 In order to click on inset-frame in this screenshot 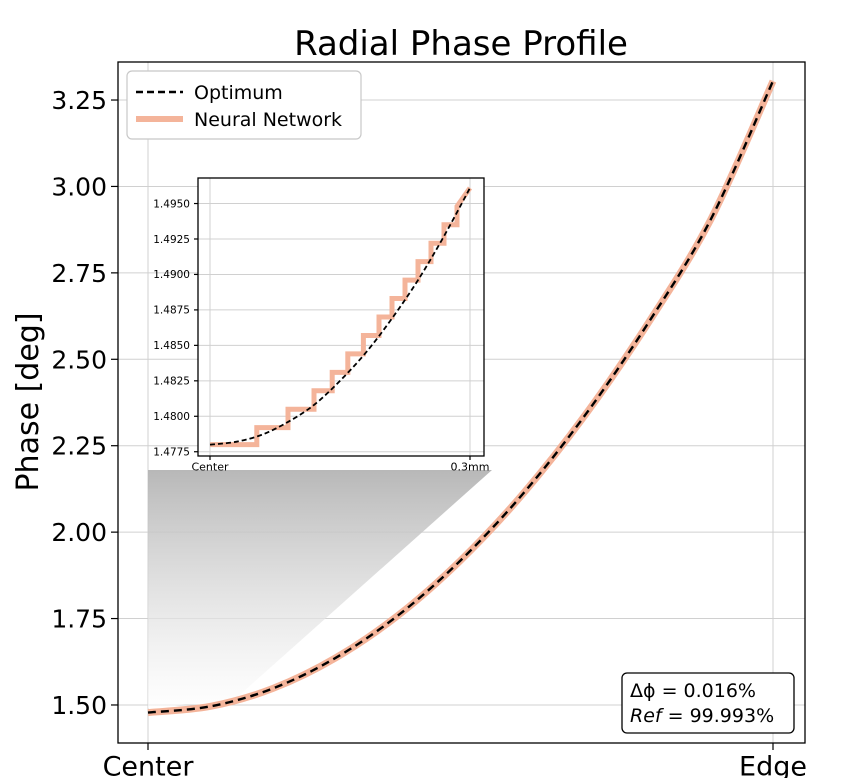, I will do `click(341, 317)`.